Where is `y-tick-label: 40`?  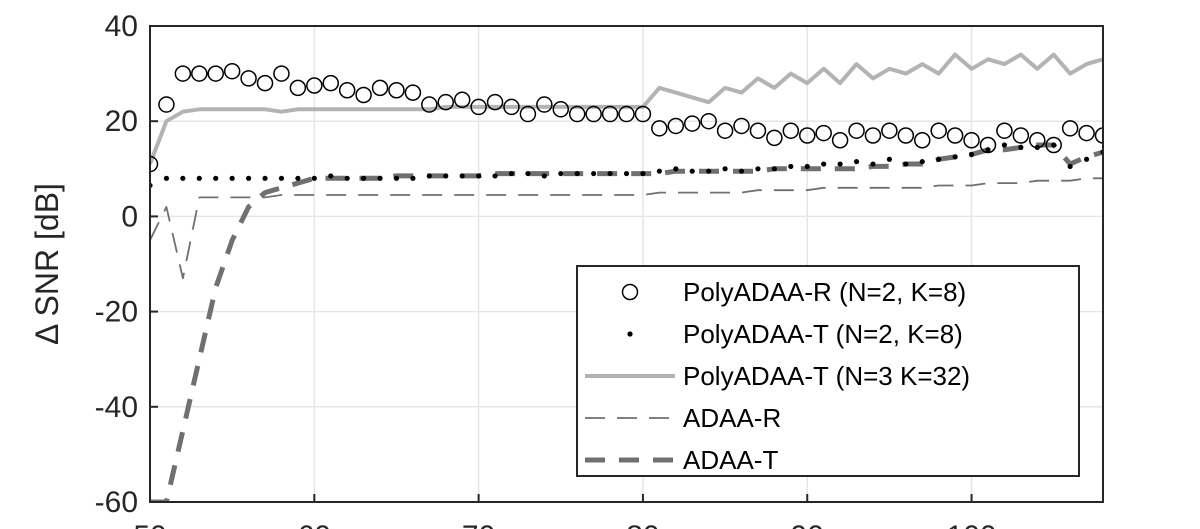
y-tick-label: 40 is located at coordinates (121, 26).